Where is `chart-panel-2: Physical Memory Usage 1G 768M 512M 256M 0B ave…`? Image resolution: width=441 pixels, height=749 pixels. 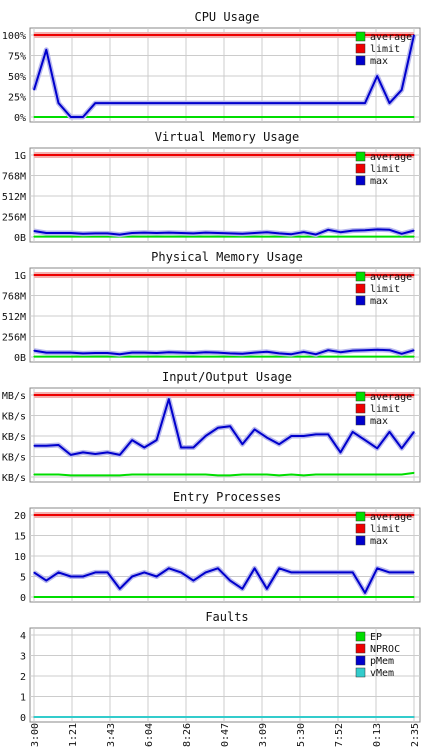
chart-panel-2: Physical Memory Usage 1G 768M 512M 256M 0B ave… is located at coordinates (211, 307).